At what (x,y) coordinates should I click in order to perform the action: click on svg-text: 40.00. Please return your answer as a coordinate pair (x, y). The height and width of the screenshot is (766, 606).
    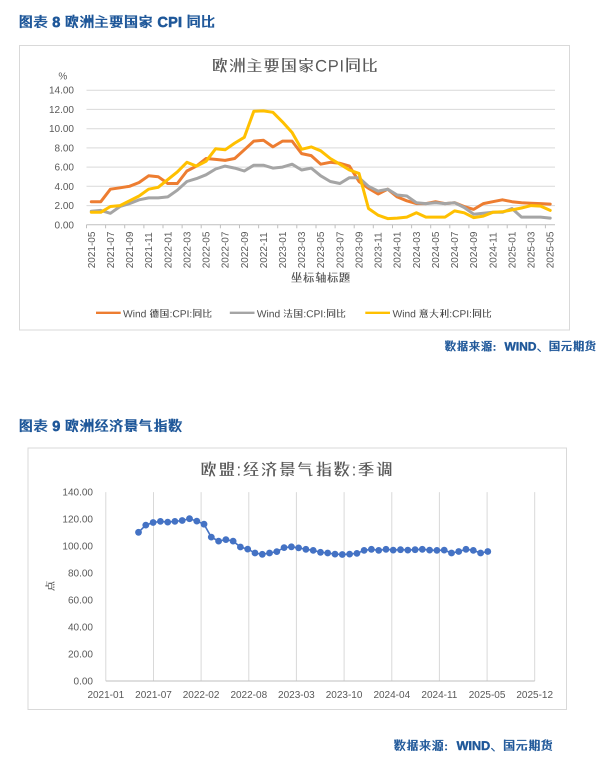
    Looking at the image, I should click on (80, 628).